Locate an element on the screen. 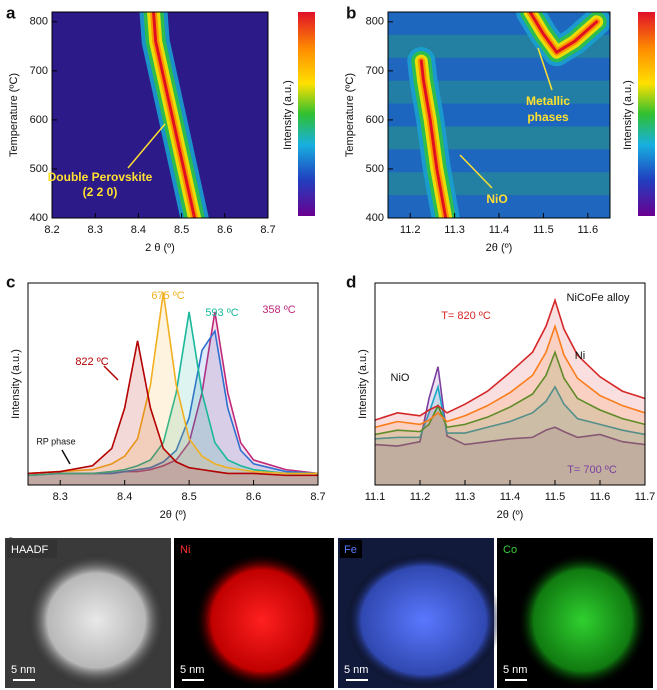 The width and height of the screenshot is (657, 690). x-tick-label: 8.2 is located at coordinates (51, 230).